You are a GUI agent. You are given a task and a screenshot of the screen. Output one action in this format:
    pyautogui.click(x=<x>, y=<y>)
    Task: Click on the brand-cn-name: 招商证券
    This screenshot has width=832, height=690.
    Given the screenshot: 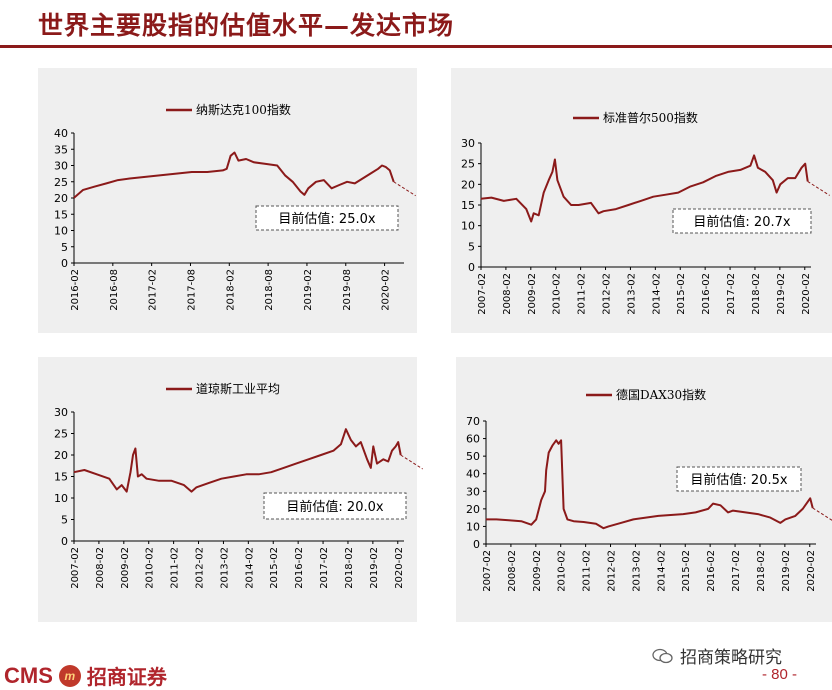 What is the action you would take?
    pyautogui.click(x=126, y=677)
    